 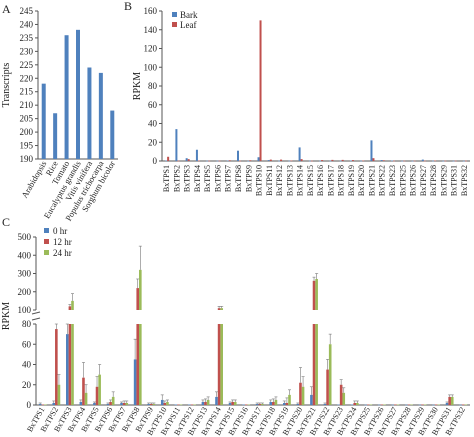 What do you see at coordinates (330, 180) in the screenshot?
I see `tick-label-b-x: BxTPS17` at bounding box center [330, 180].